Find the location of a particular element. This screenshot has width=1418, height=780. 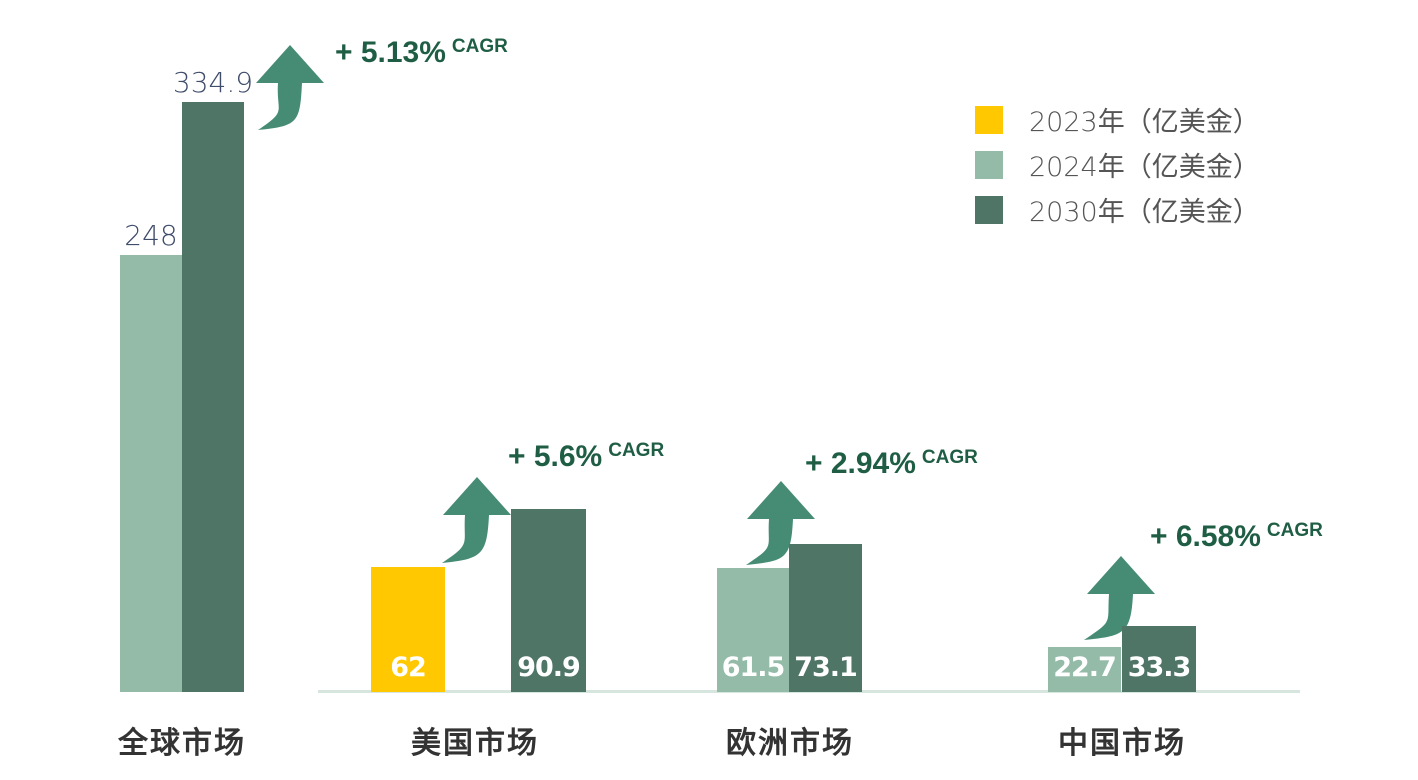

category-label: 美国市场 is located at coordinates (475, 743).